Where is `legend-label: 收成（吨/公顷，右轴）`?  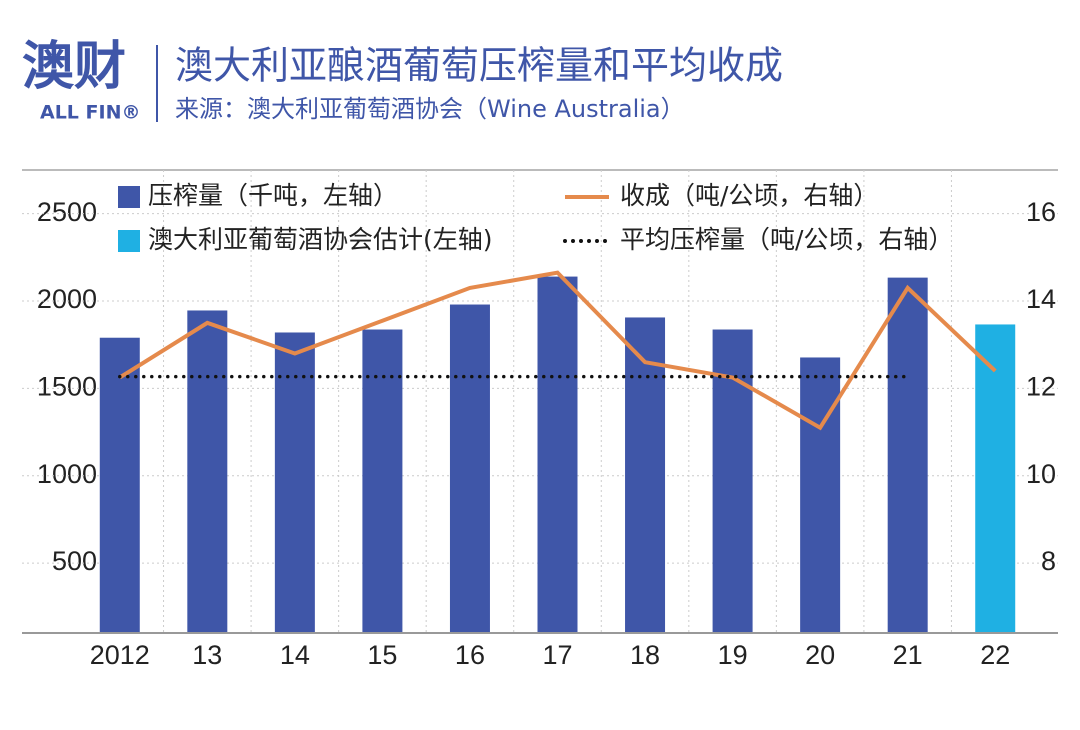 legend-label: 收成（吨/公顷，右轴） is located at coordinates (749, 195).